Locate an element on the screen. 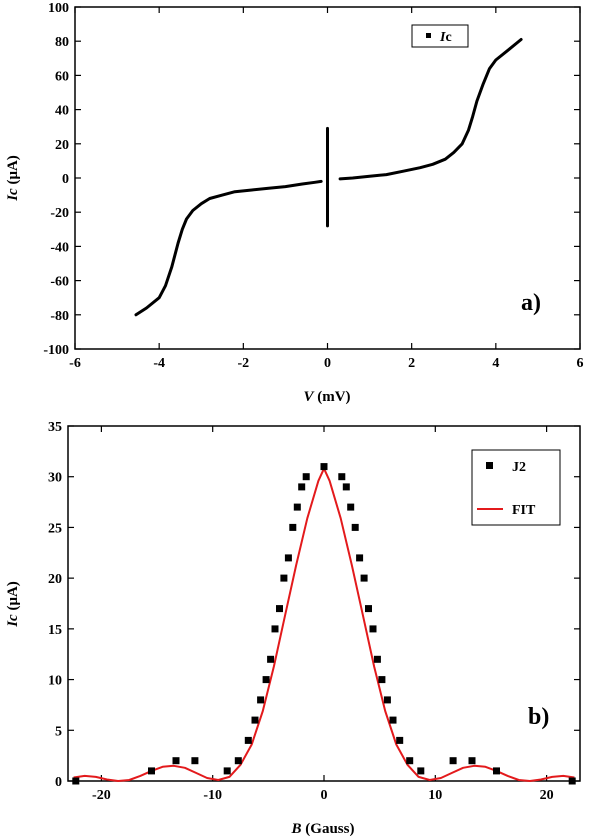  y-tick-label: -60 is located at coordinates (59, 282).